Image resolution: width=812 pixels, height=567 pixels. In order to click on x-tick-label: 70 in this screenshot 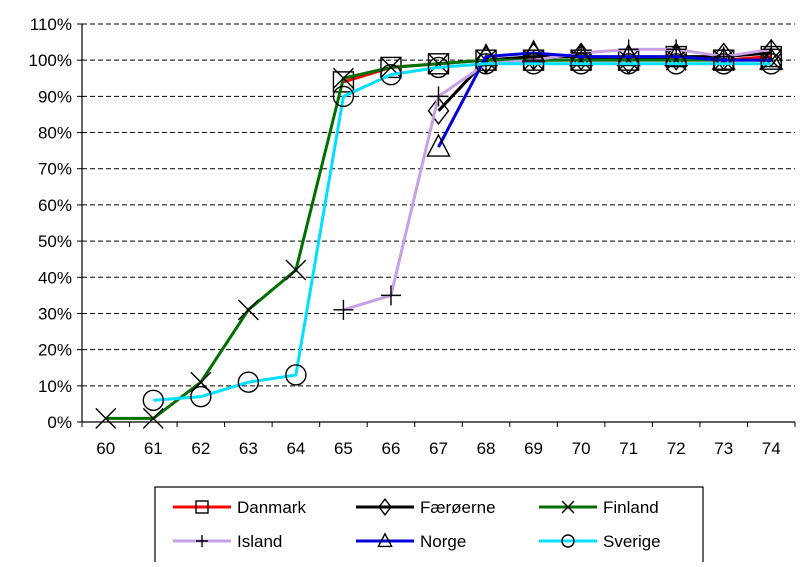, I will do `click(581, 448)`.